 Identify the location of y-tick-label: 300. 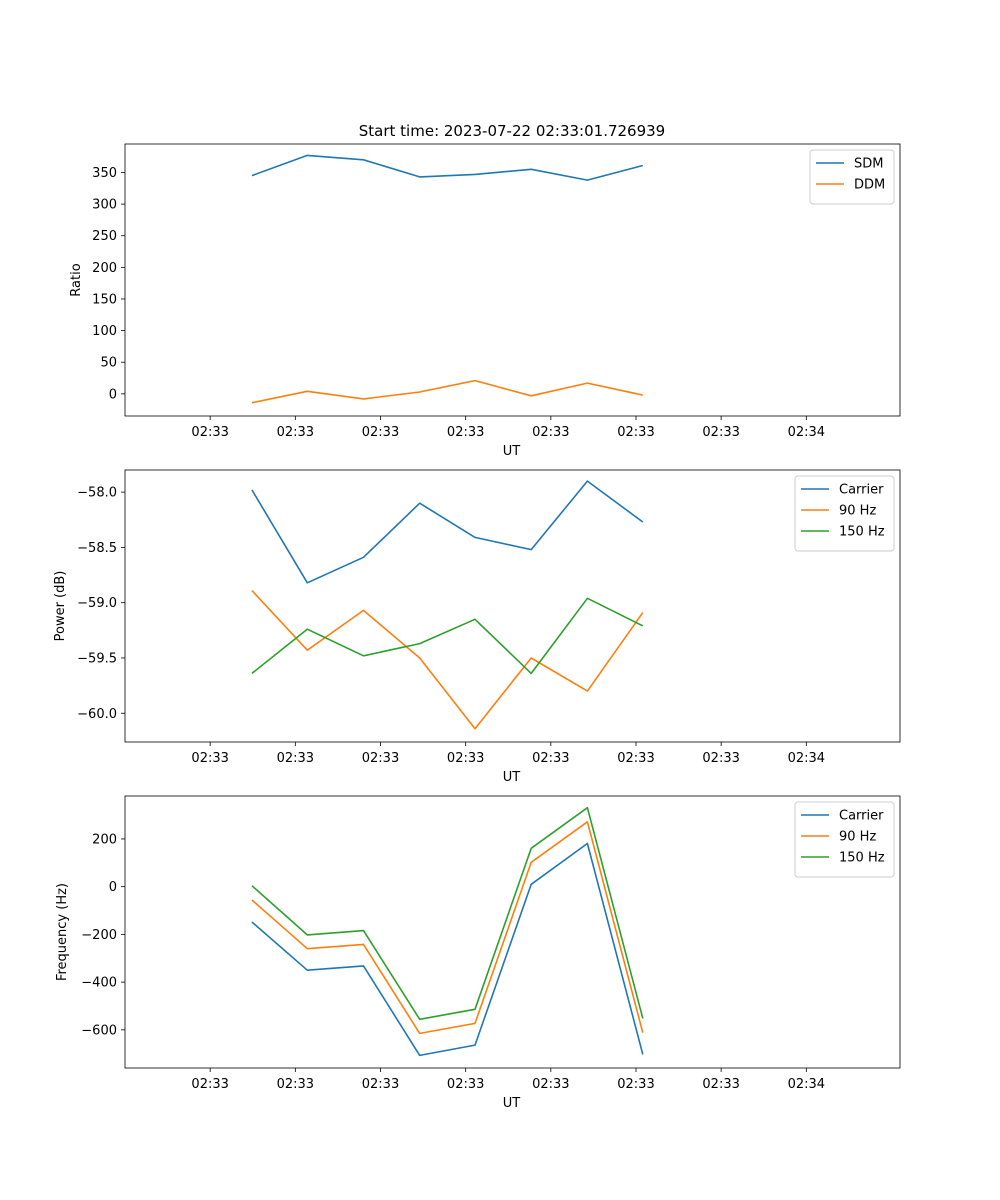
(104, 205).